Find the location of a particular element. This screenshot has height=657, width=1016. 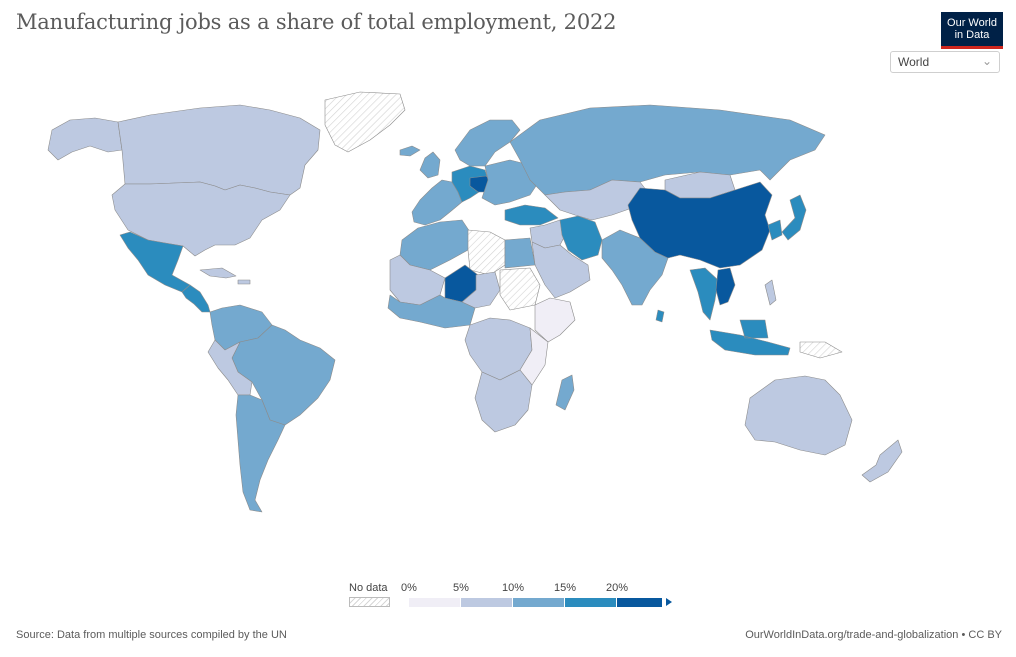

region-korea-japan is located at coordinates (787, 217).